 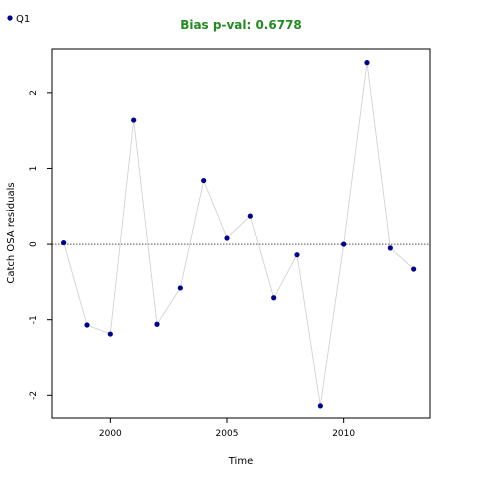 What do you see at coordinates (390, 248) in the screenshot?
I see `data-point-2012` at bounding box center [390, 248].